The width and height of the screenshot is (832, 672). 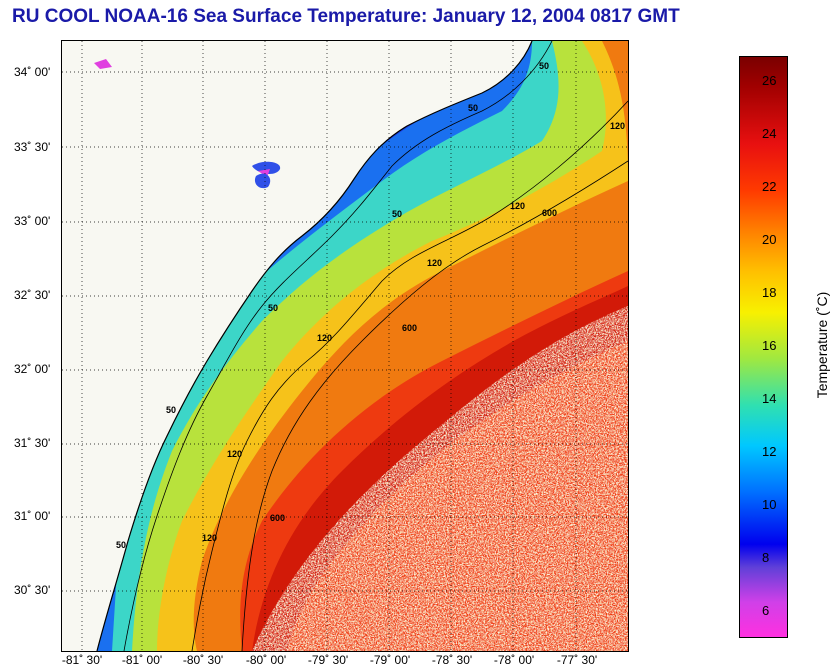 I want to click on colorbar-tick: 10, so click(x=769, y=504).